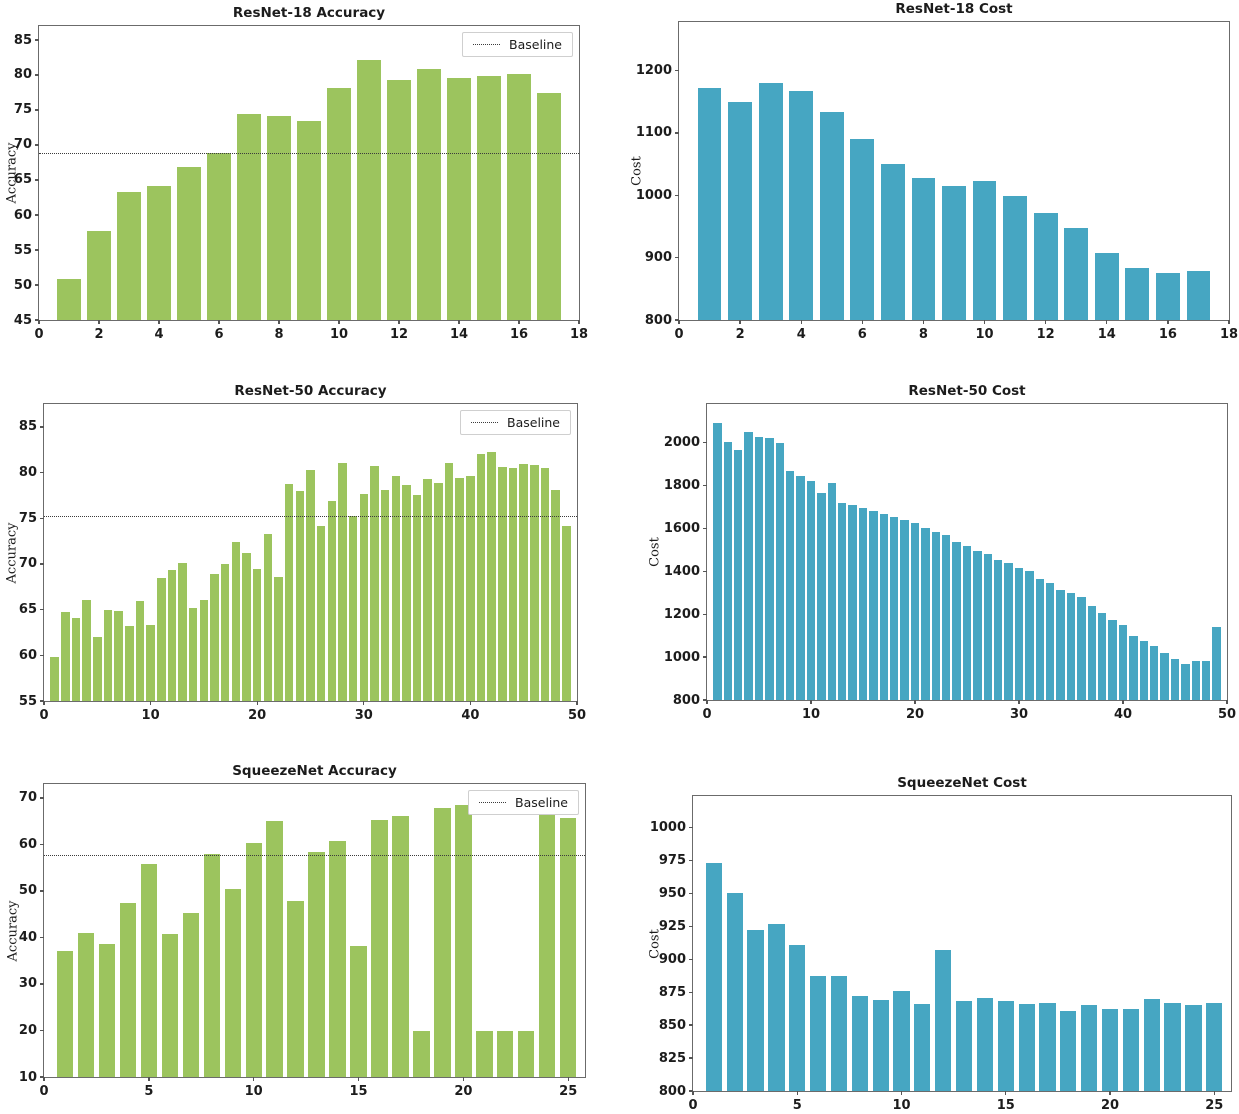 The width and height of the screenshot is (1239, 1114). What do you see at coordinates (515, 422) in the screenshot?
I see `legend: Baseline` at bounding box center [515, 422].